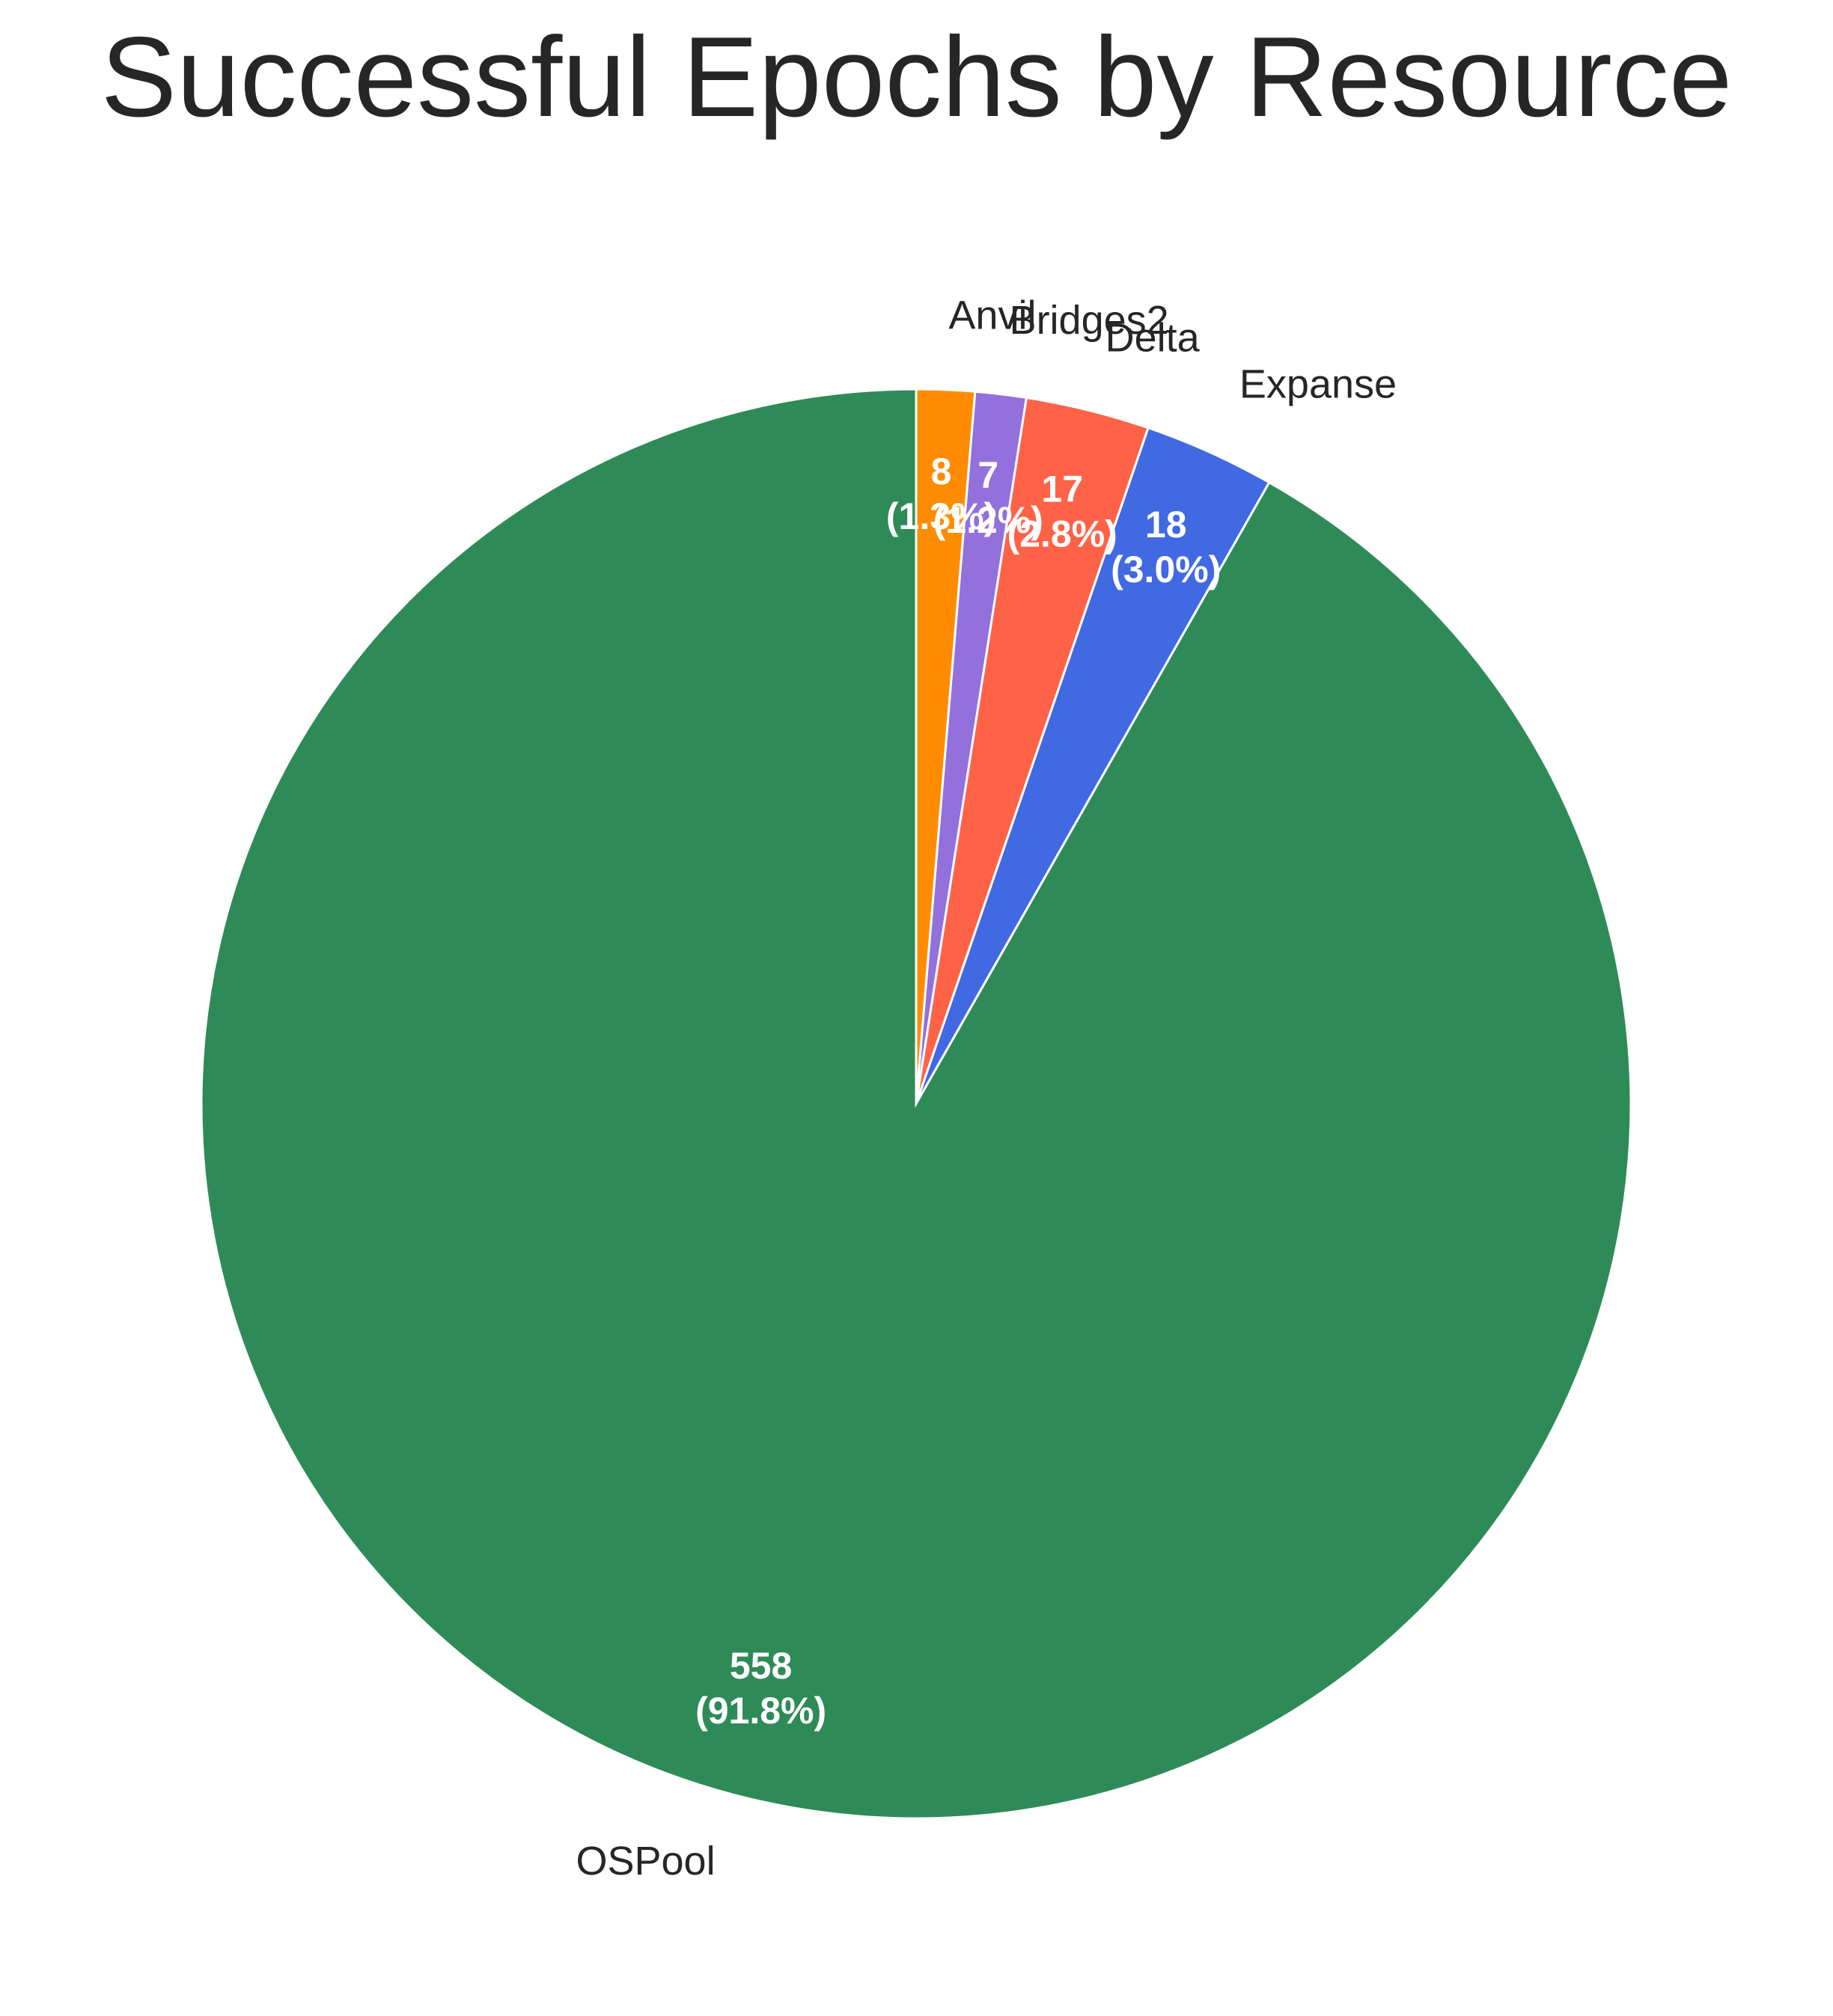 This screenshot has height=2016, width=1833. What do you see at coordinates (917, 77) in the screenshot?
I see `chart-title: Successful Epochs by Resource` at bounding box center [917, 77].